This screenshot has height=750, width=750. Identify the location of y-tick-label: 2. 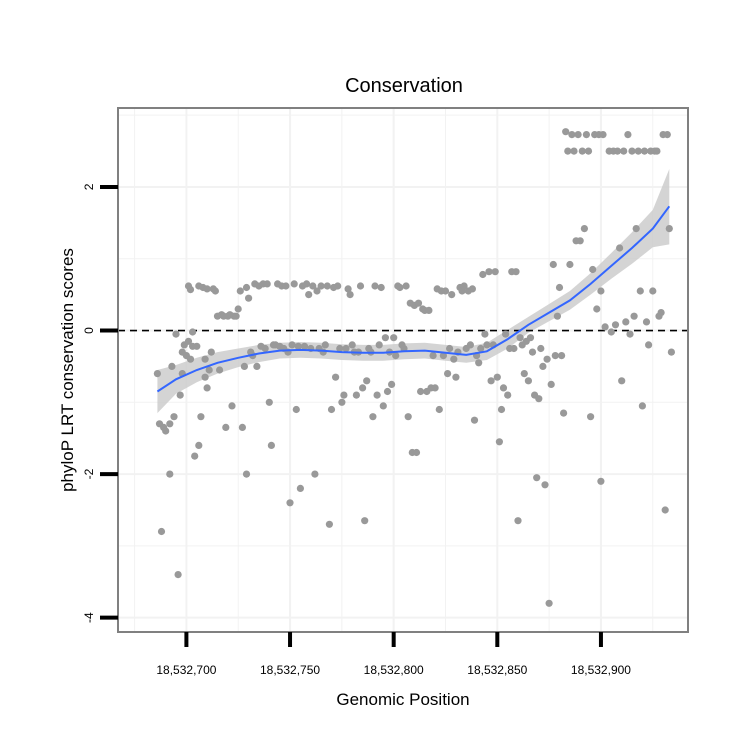
(89, 186).